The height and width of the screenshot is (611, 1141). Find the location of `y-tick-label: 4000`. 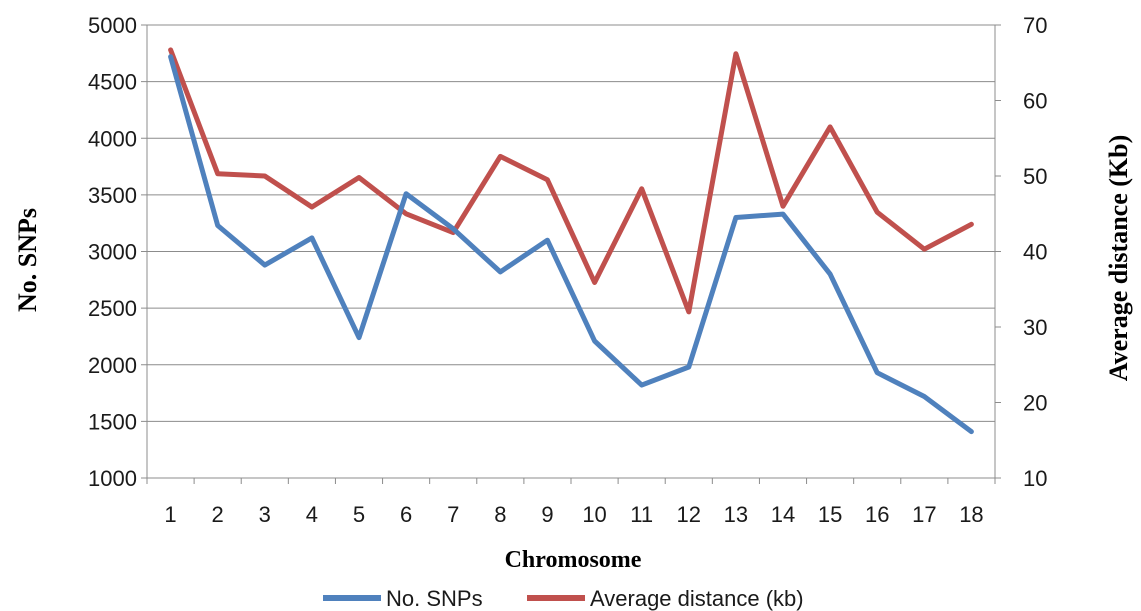

y-tick-label: 4000 is located at coordinates (112, 138).